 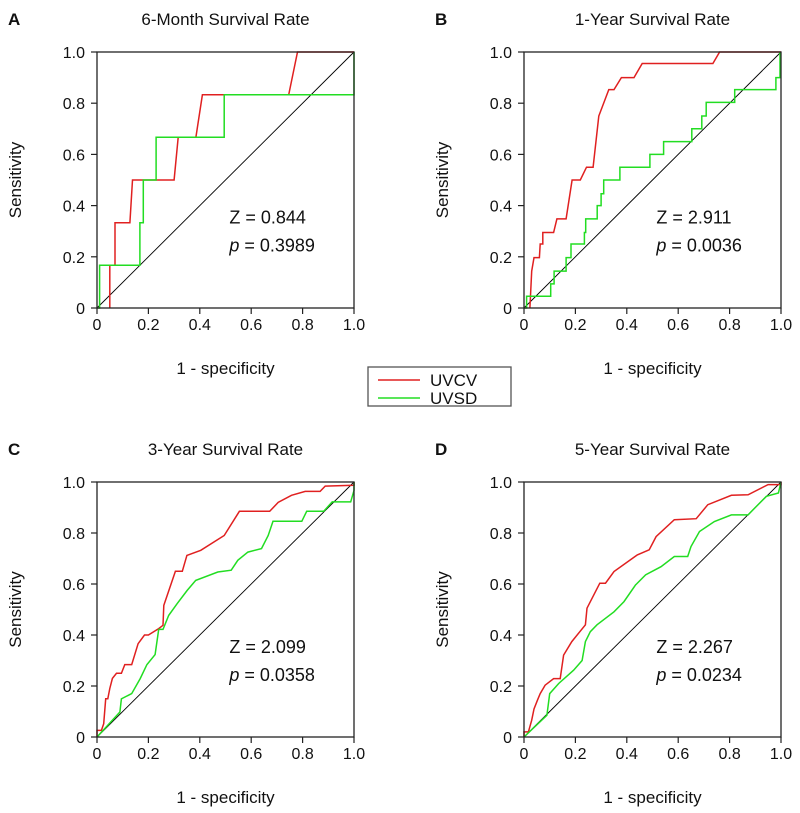 I want to click on z-statistic: Z = 2.099, so click(x=267, y=647).